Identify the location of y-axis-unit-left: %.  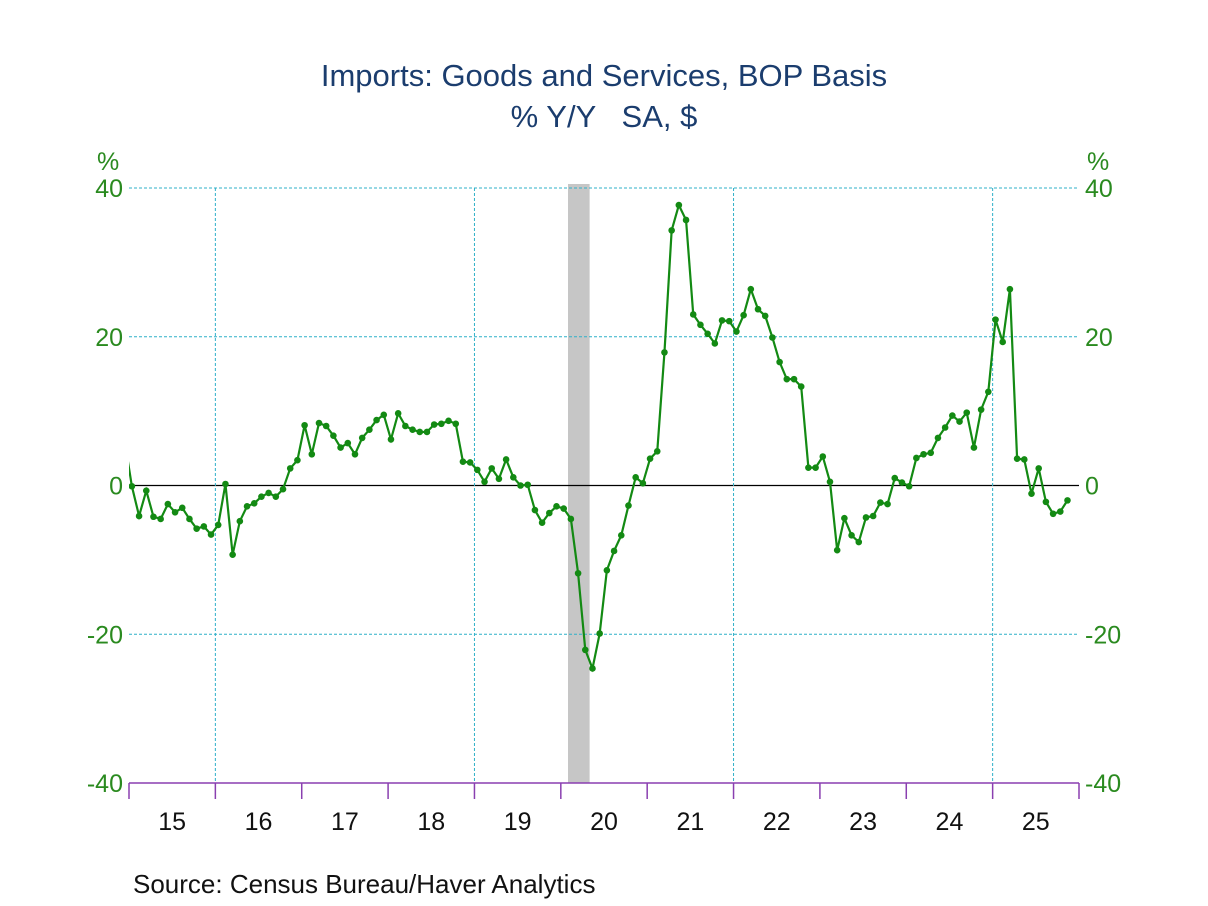
(108, 162).